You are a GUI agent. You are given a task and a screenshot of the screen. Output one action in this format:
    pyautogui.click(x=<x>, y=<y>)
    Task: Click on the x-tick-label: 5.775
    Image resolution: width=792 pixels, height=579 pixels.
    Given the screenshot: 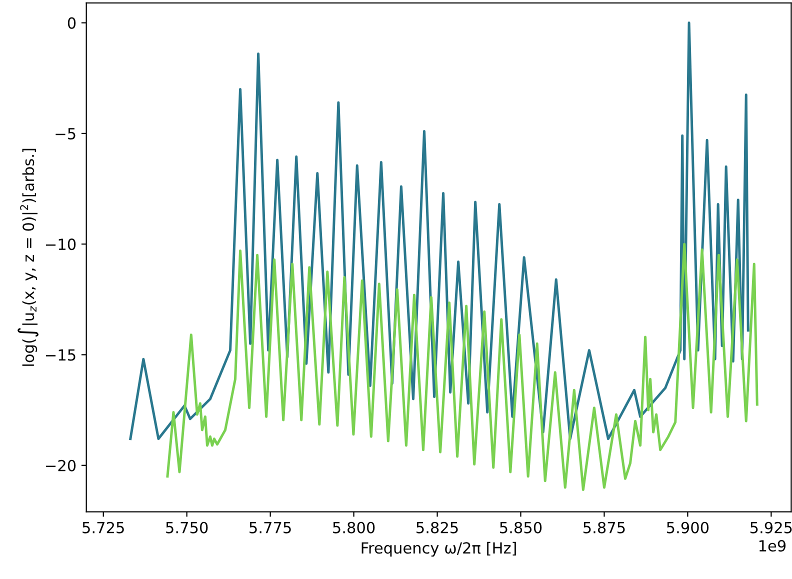 What is the action you would take?
    pyautogui.click(x=270, y=528)
    